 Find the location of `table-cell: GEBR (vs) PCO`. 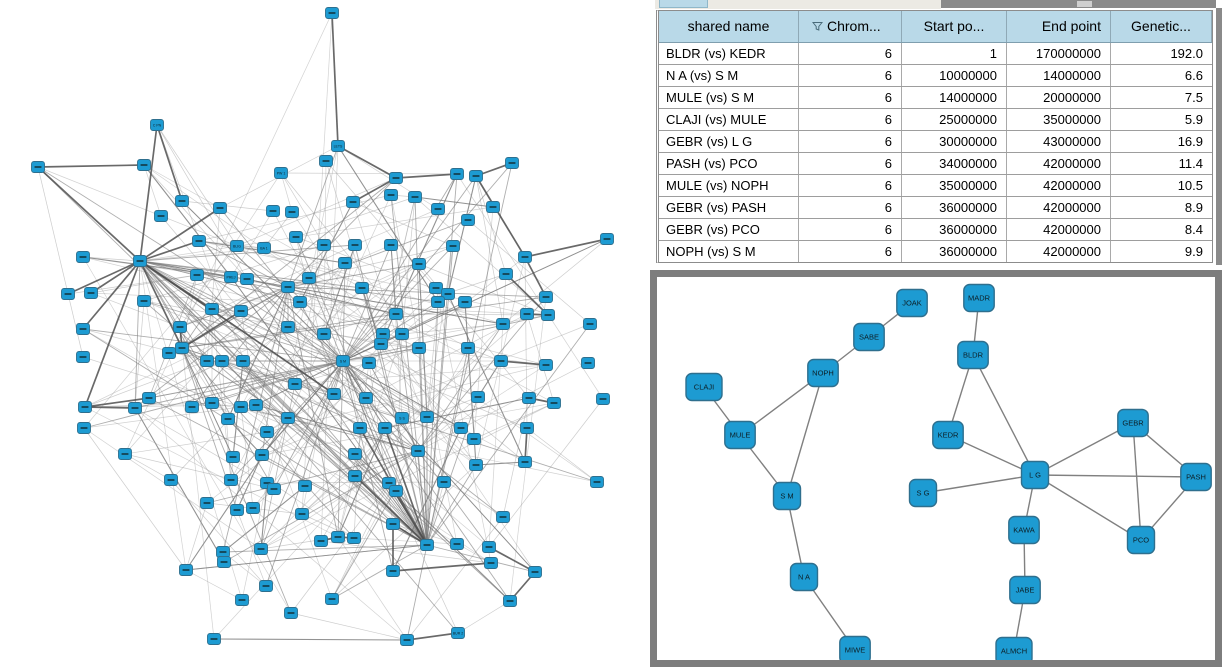

table-cell: GEBR (vs) PCO is located at coordinates (729, 229).